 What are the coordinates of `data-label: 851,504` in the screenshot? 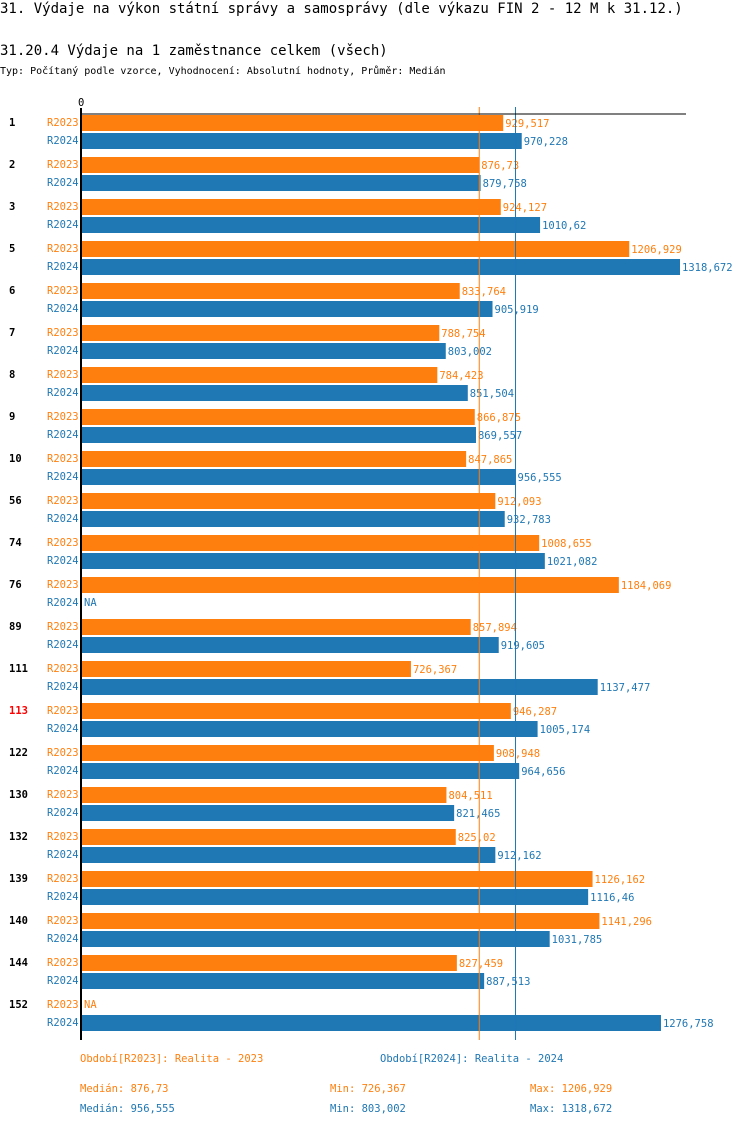 It's located at (492, 394).